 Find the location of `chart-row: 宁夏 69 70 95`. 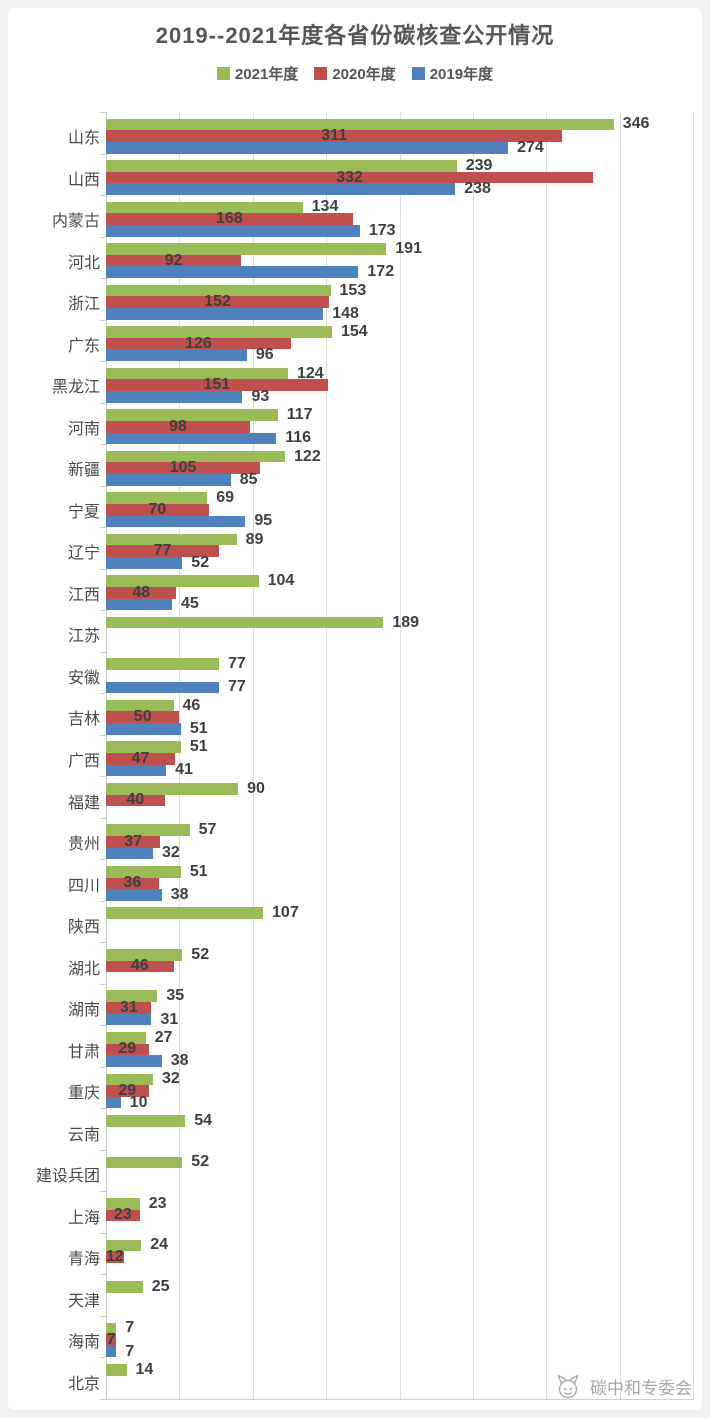

chart-row: 宁夏 69 70 95 is located at coordinates (355, 507).